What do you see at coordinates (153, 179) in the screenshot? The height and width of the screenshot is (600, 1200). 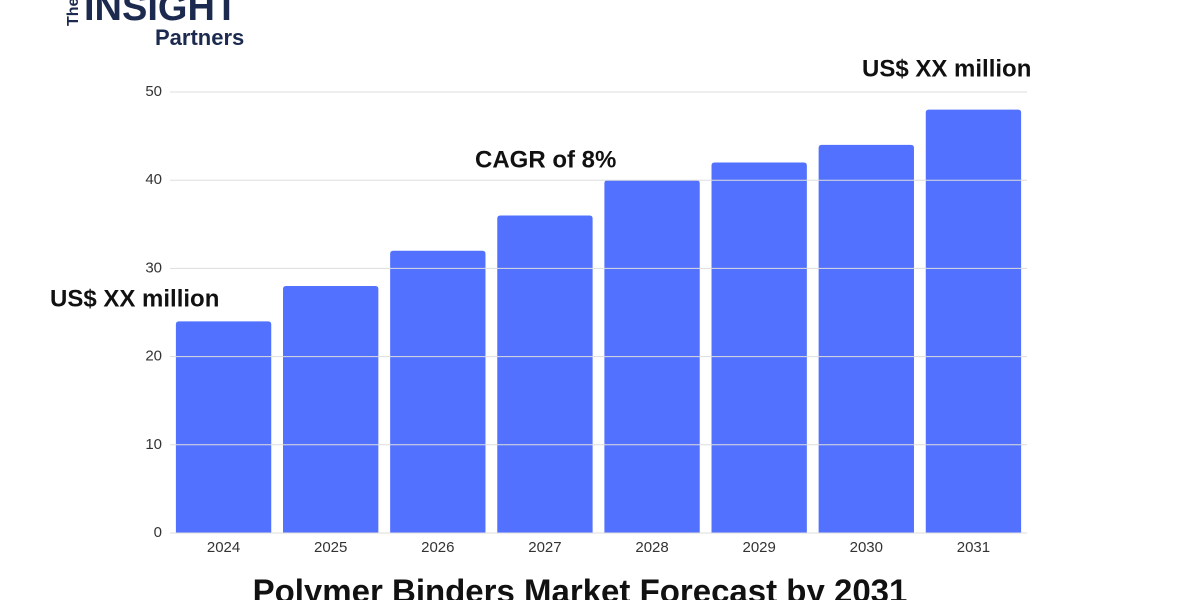 I see `y-tick-label: 40` at bounding box center [153, 179].